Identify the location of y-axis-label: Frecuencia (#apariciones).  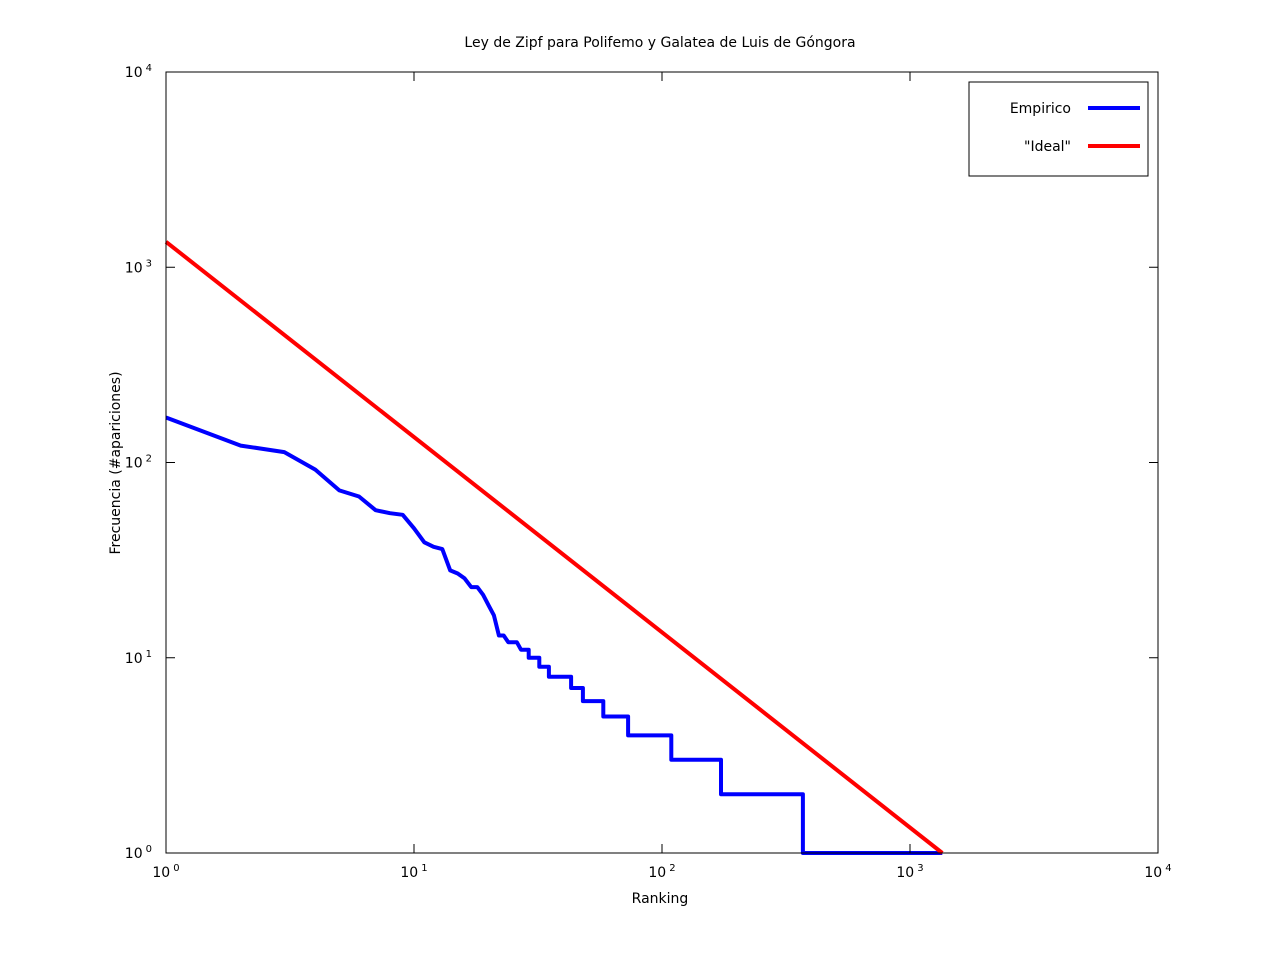
(116, 462).